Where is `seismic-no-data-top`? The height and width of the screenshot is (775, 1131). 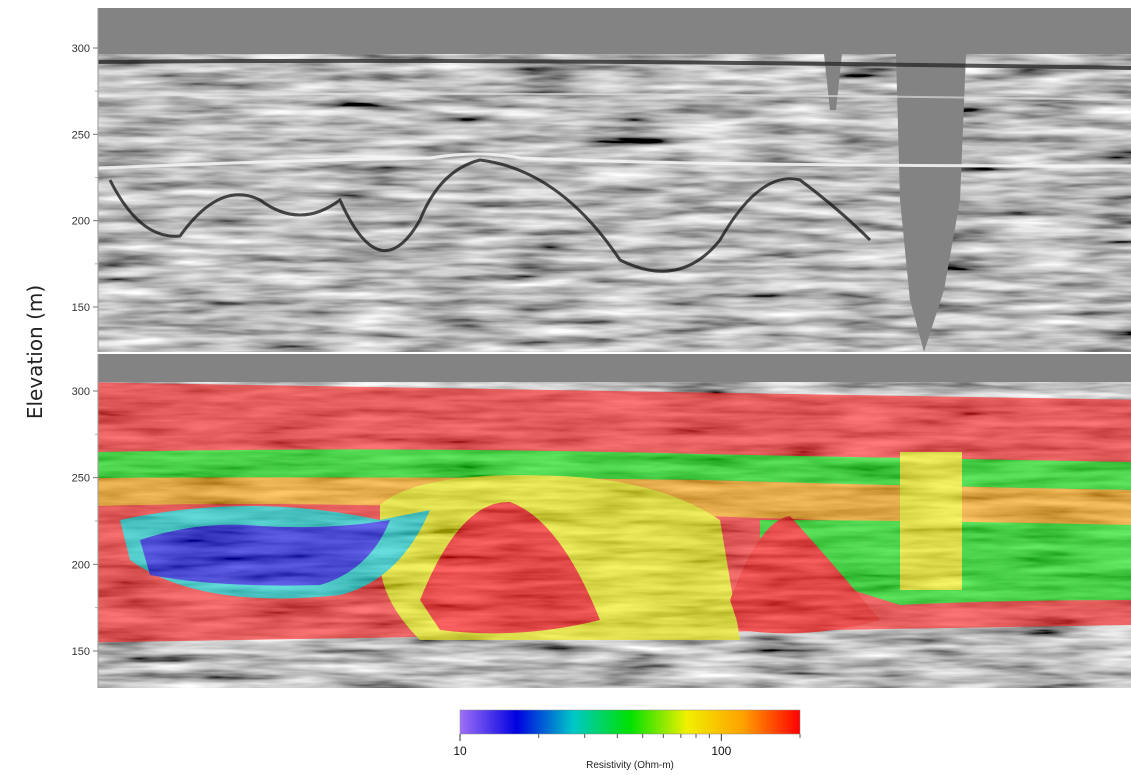 seismic-no-data-top is located at coordinates (614, 31).